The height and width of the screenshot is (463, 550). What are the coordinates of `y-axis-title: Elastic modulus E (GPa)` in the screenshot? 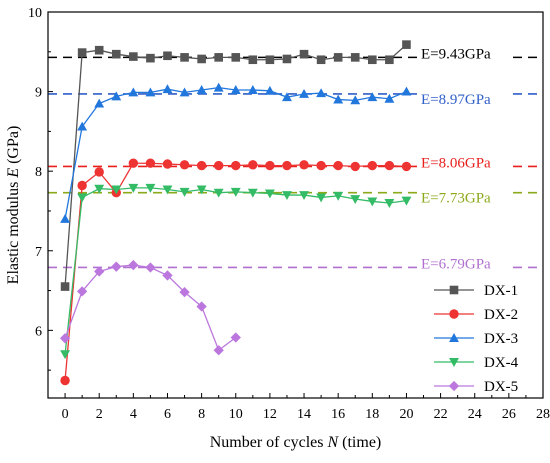 It's located at (13, 205).